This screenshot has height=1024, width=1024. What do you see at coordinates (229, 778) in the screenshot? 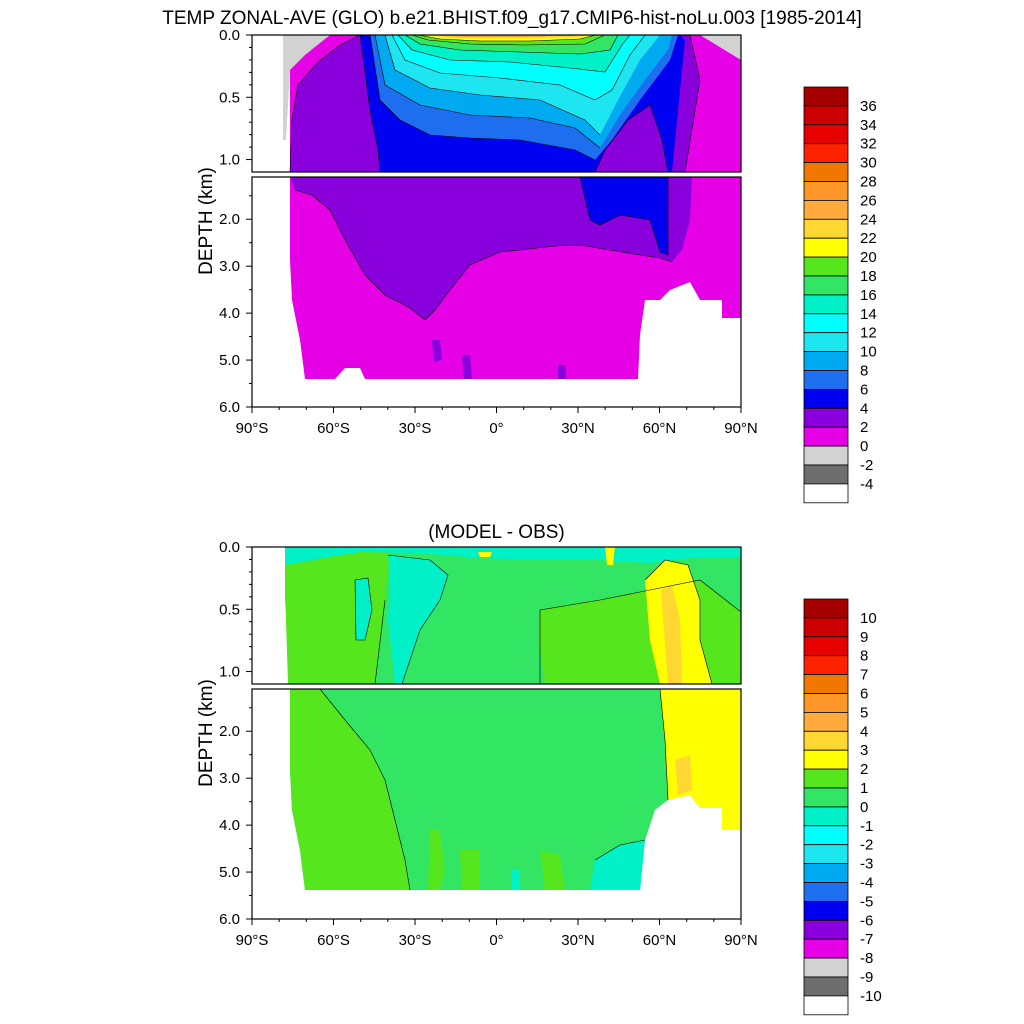
I see `diff-ytick-label: 3.0` at bounding box center [229, 778].